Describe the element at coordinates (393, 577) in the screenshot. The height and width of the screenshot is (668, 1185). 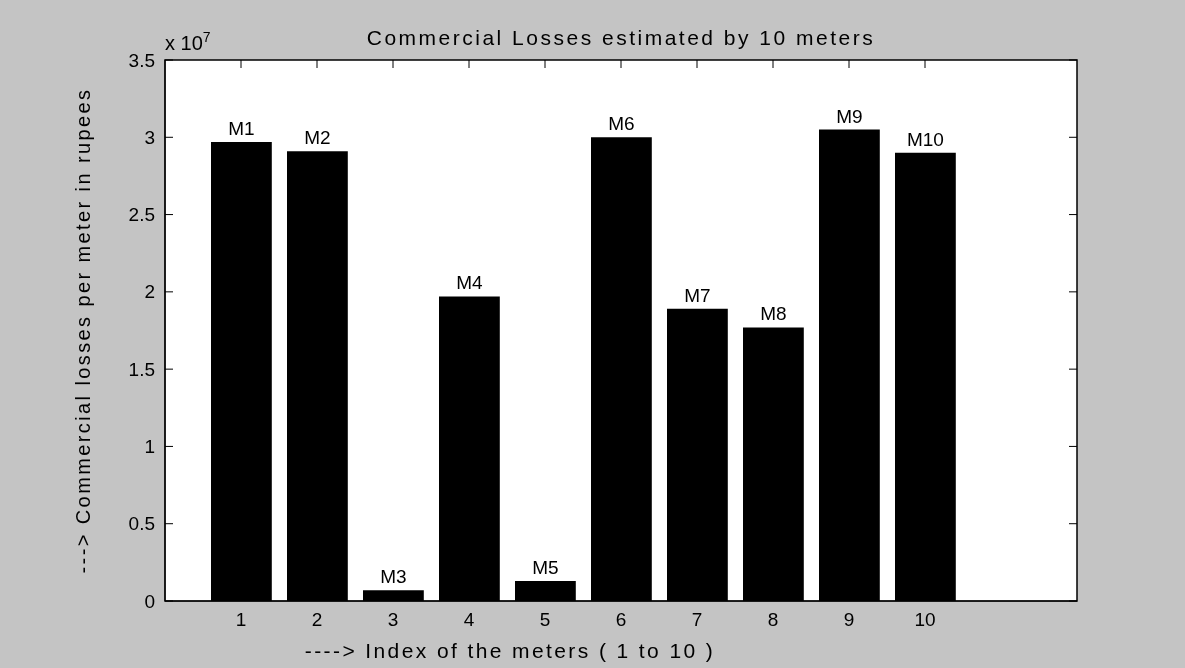
I see `data-label: M3` at that location.